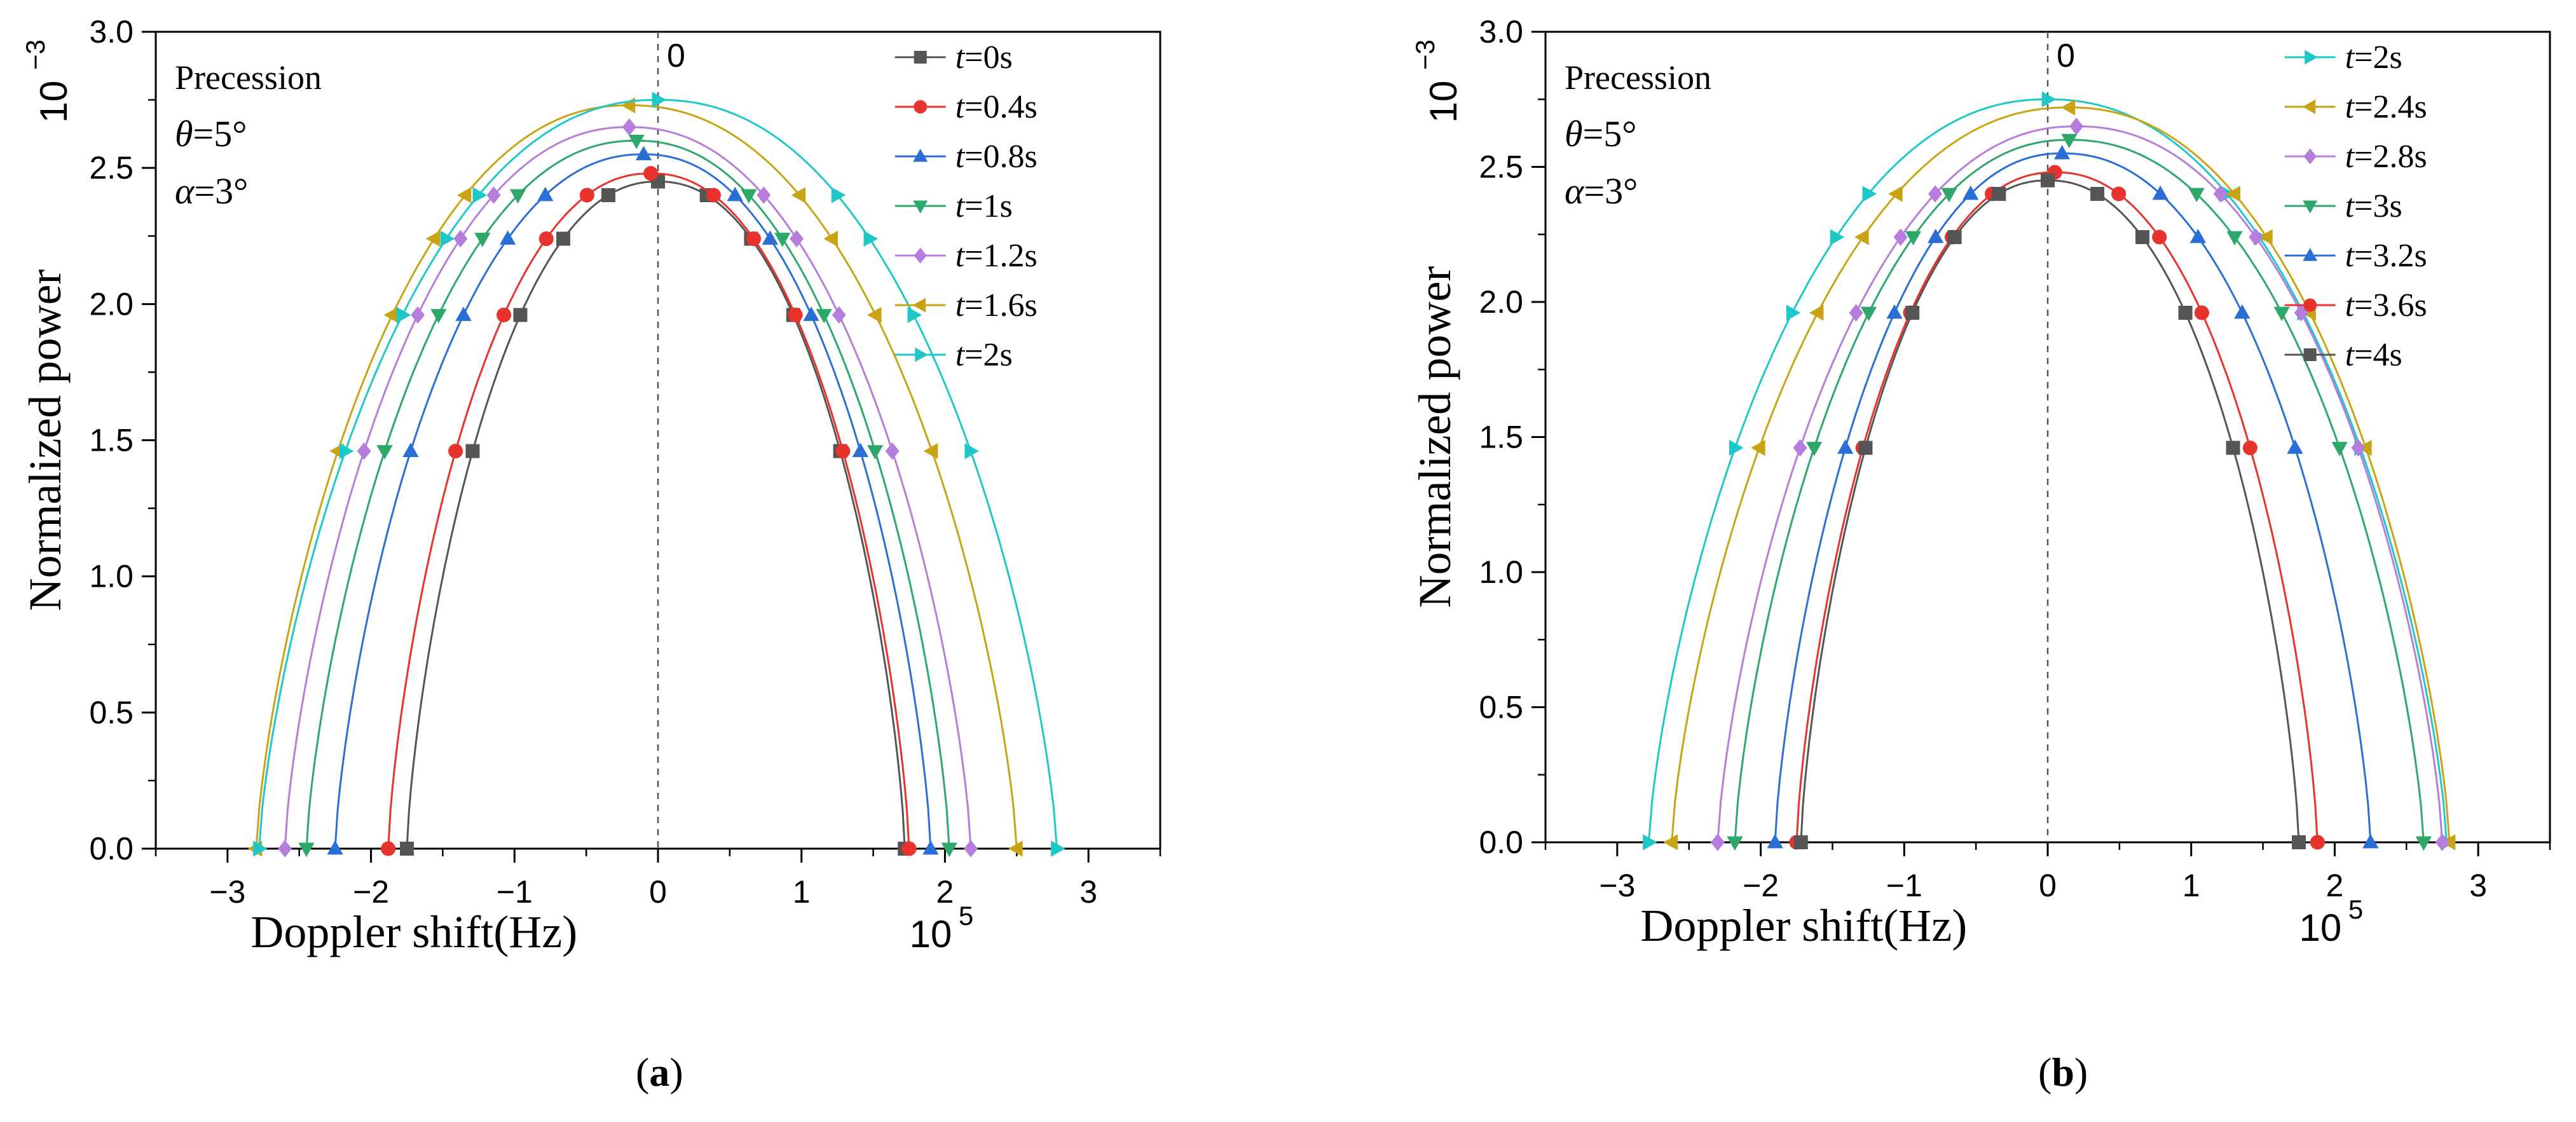 The height and width of the screenshot is (1122, 2576). What do you see at coordinates (1501, 302) in the screenshot?
I see `chart-b-ytick-label: 2.0` at bounding box center [1501, 302].